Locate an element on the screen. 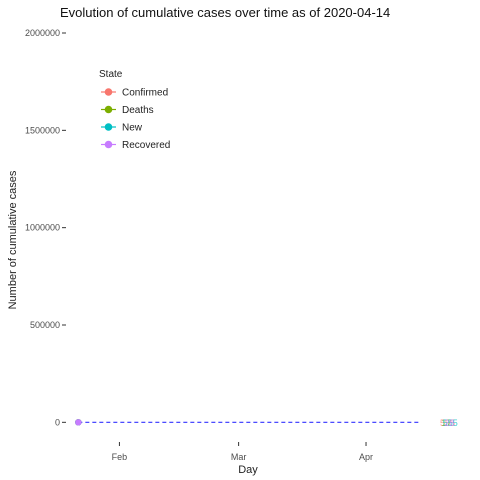 The width and height of the screenshot is (480, 480). legend-item-deaths: Deaths is located at coordinates (127, 110).